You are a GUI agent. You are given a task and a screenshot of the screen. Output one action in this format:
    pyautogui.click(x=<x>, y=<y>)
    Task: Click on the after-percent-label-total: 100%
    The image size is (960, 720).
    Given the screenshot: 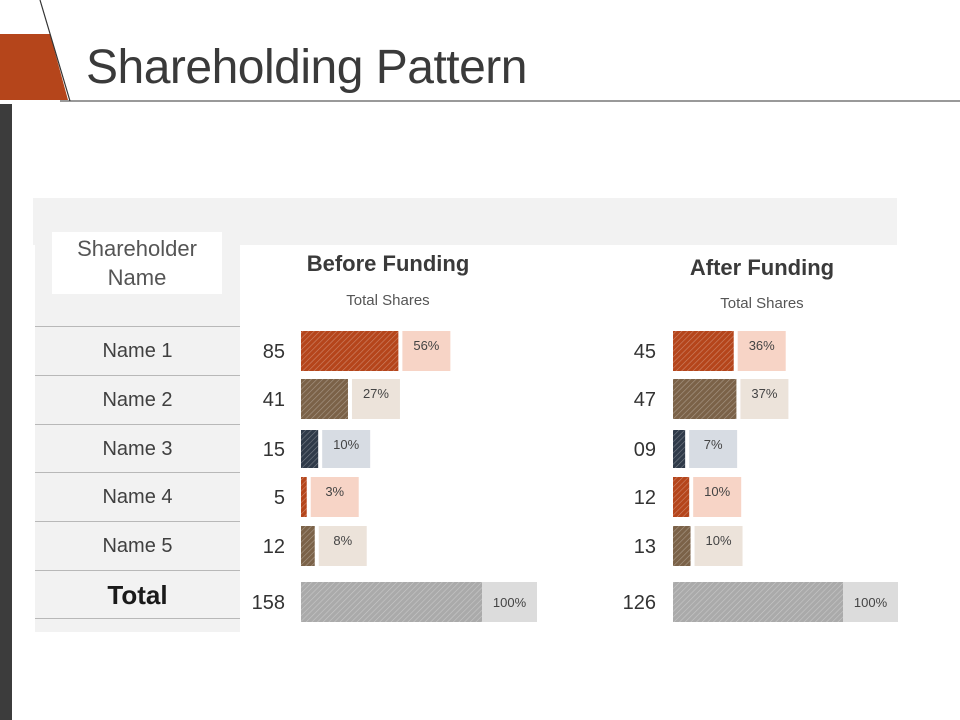 What is the action you would take?
    pyautogui.click(x=871, y=602)
    